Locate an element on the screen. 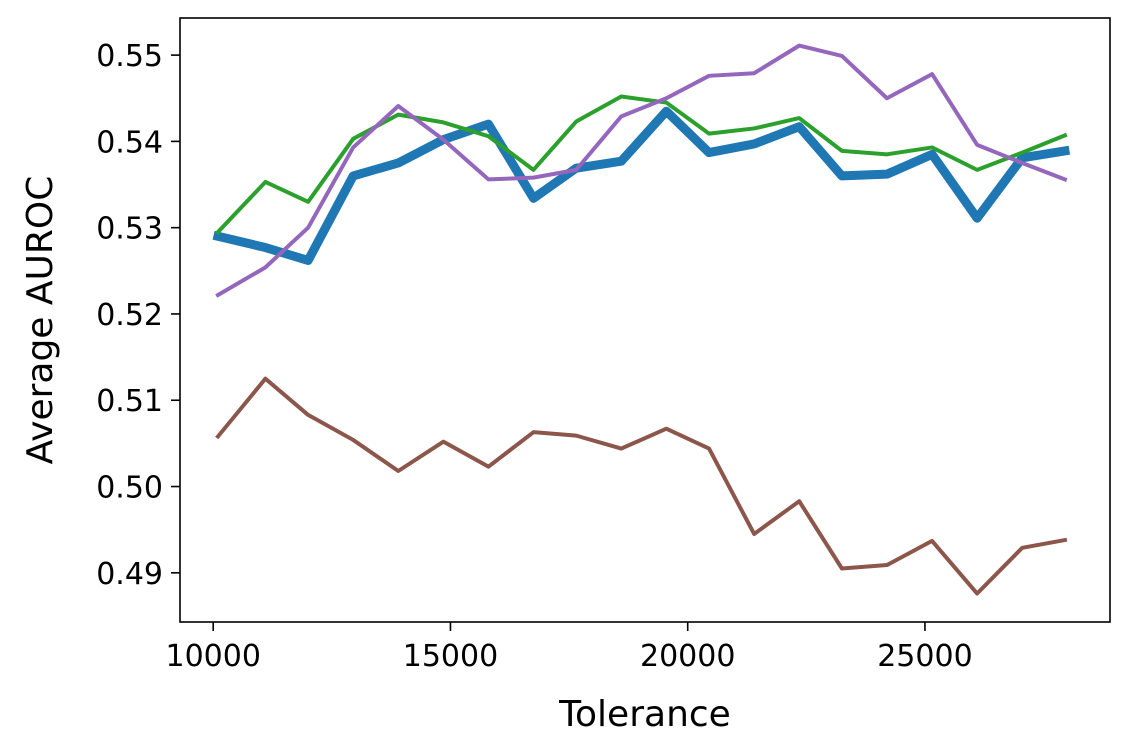 The image size is (1130, 755). y-tick-label: 0.53 is located at coordinates (129, 229).